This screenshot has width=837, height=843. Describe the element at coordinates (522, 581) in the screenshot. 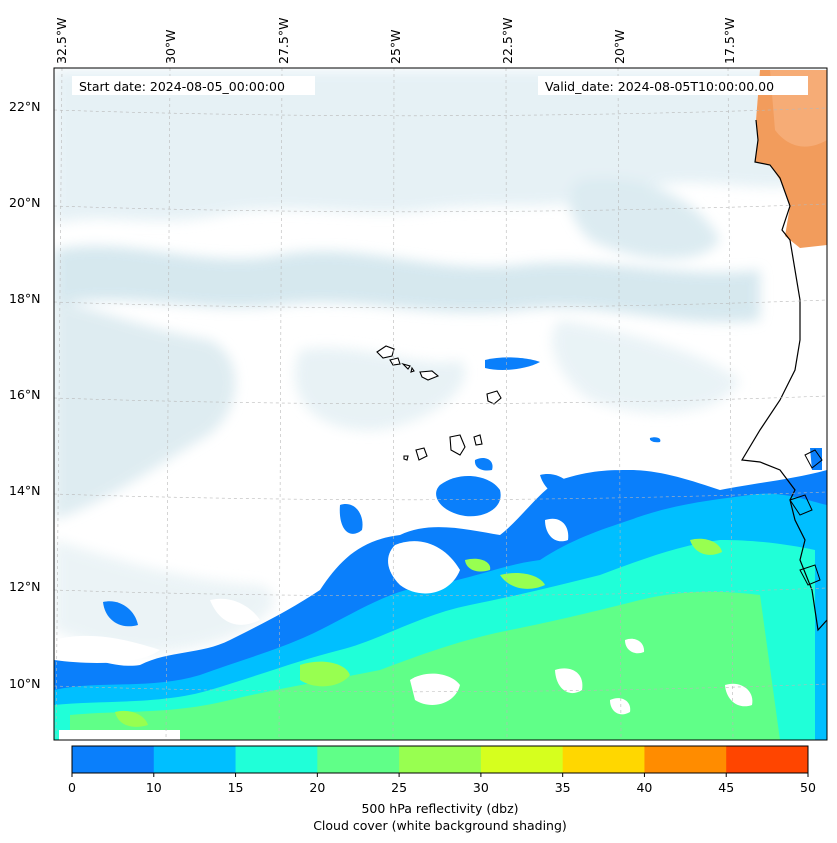

I see `refl-cell-25b` at that location.